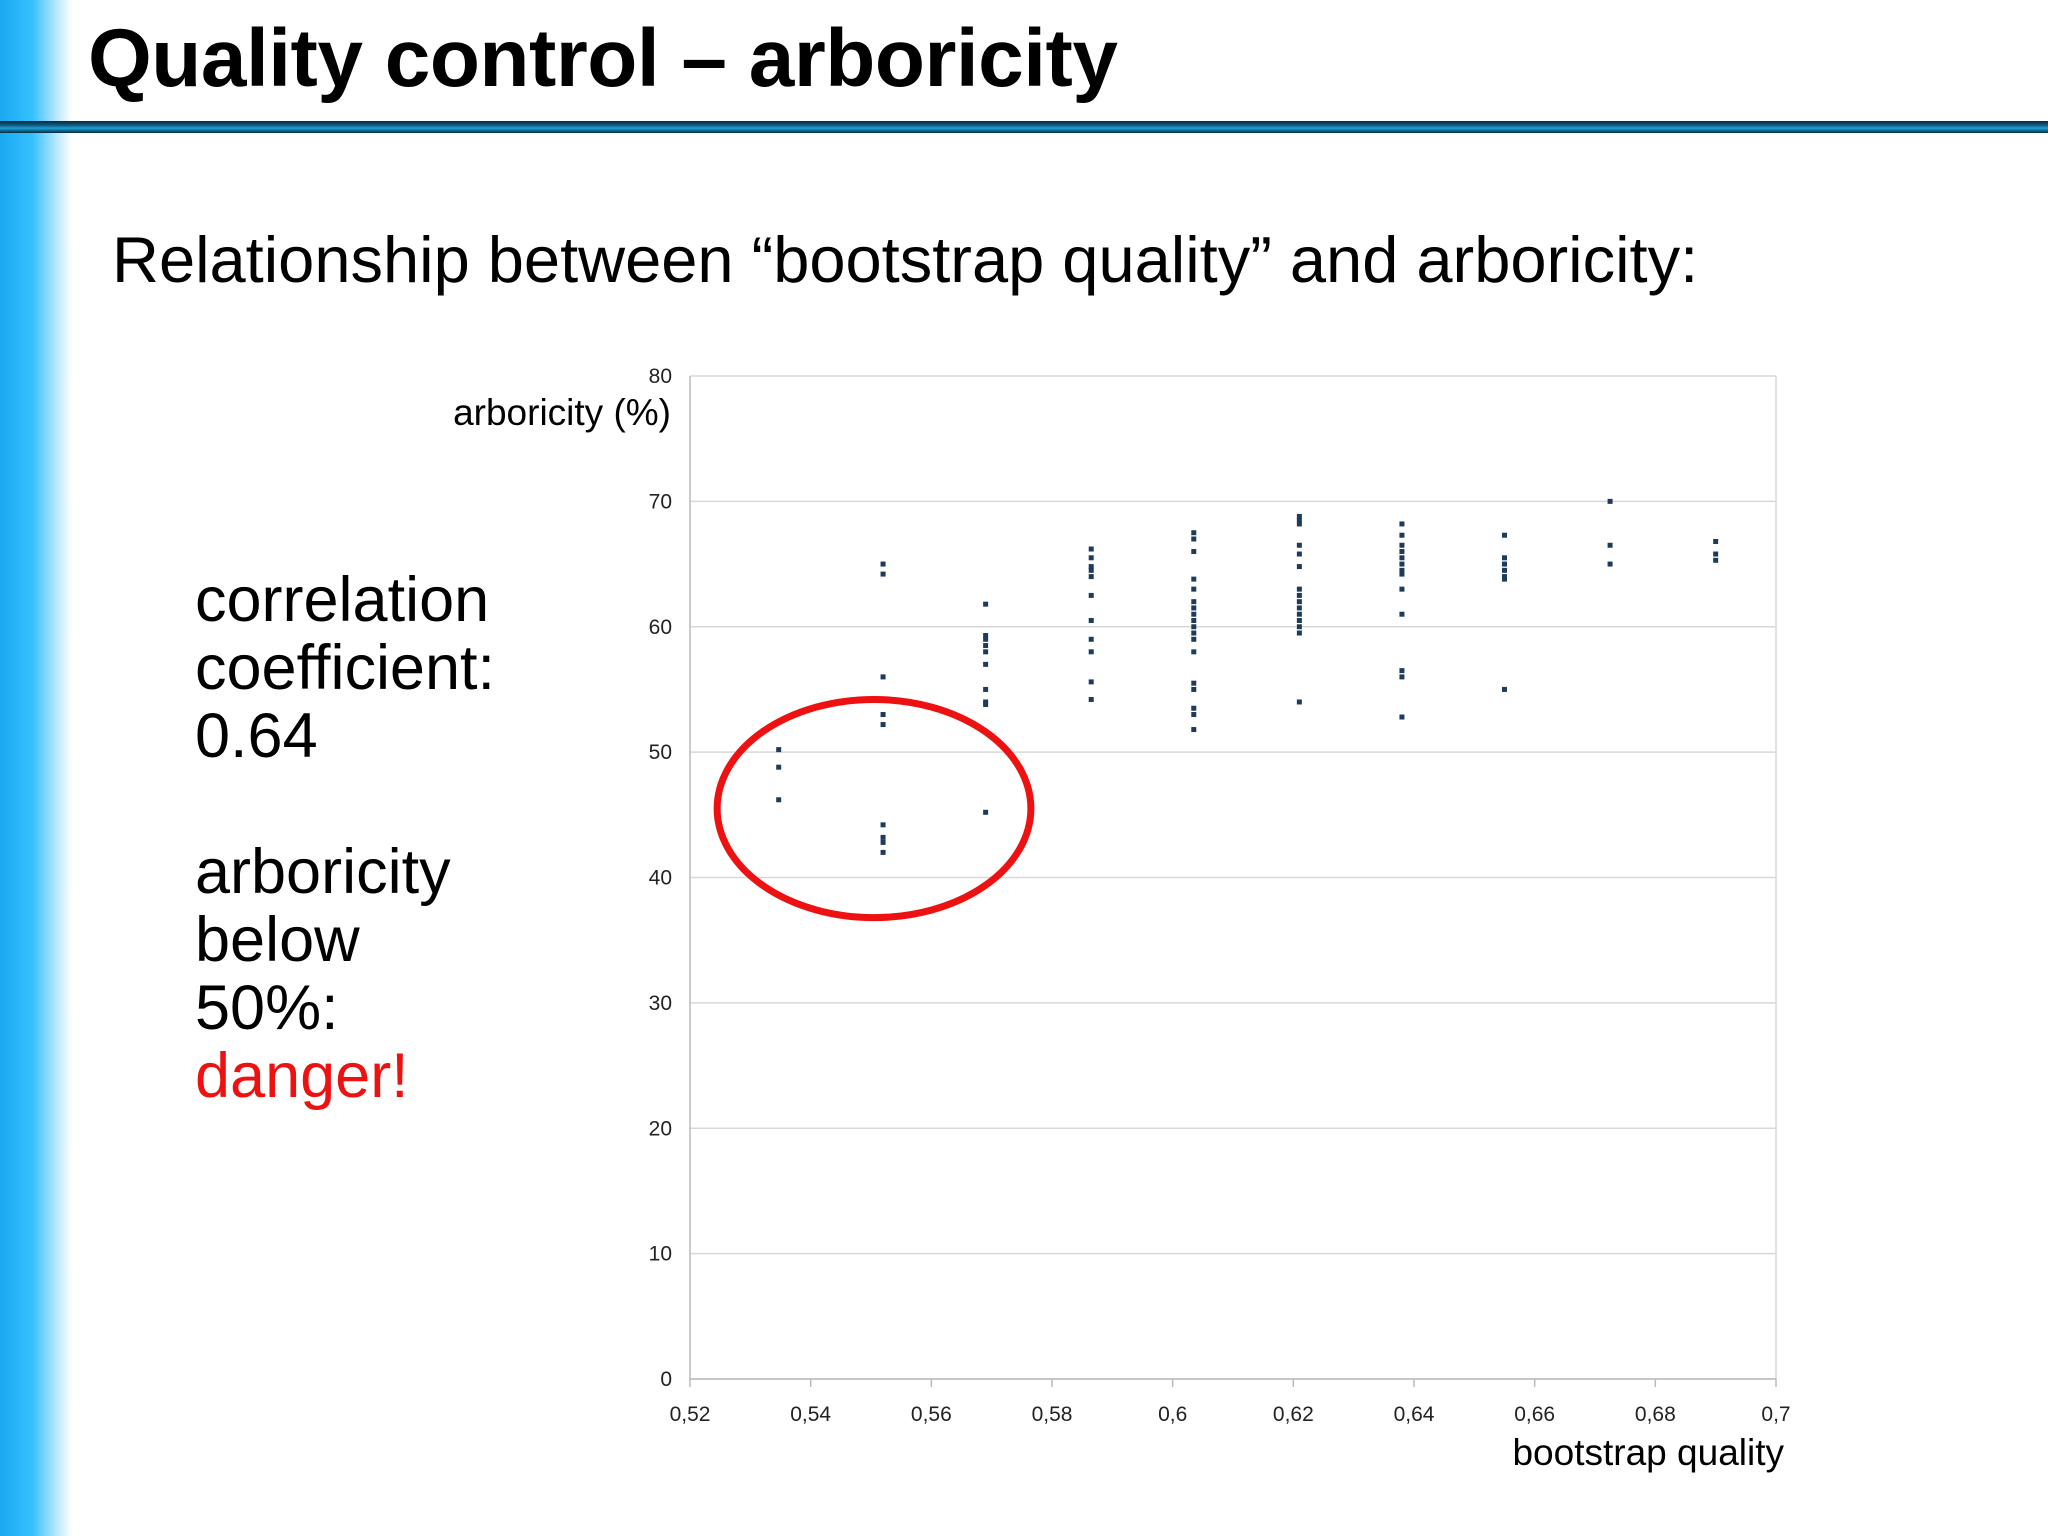 This screenshot has width=2048, height=1536. What do you see at coordinates (810, 1414) in the screenshot?
I see `x-tick-label: 0,54` at bounding box center [810, 1414].